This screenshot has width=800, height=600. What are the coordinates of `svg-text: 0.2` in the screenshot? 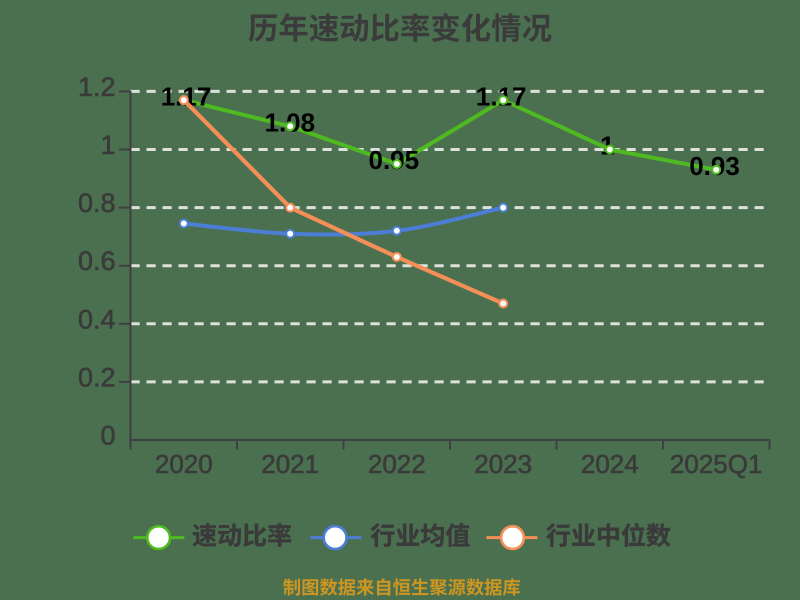 It's located at (97, 377).